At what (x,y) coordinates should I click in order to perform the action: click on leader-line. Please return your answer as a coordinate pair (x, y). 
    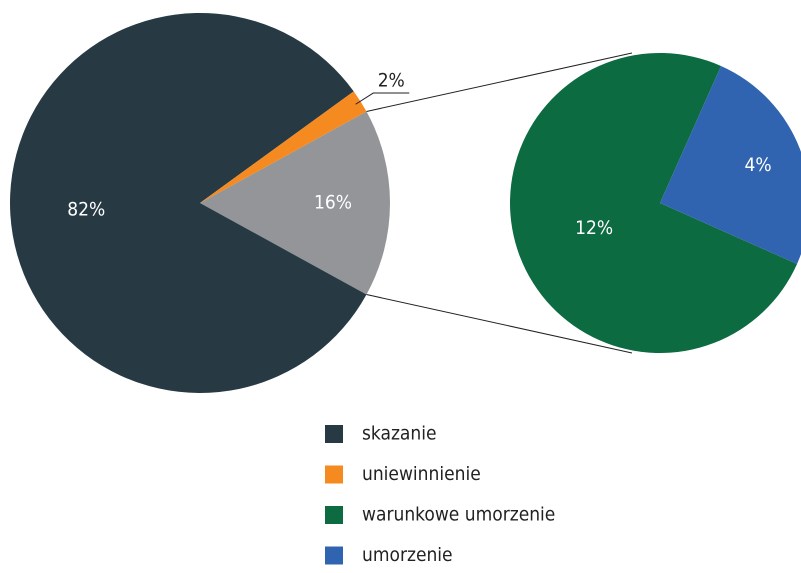
    Looking at the image, I should click on (382, 98).